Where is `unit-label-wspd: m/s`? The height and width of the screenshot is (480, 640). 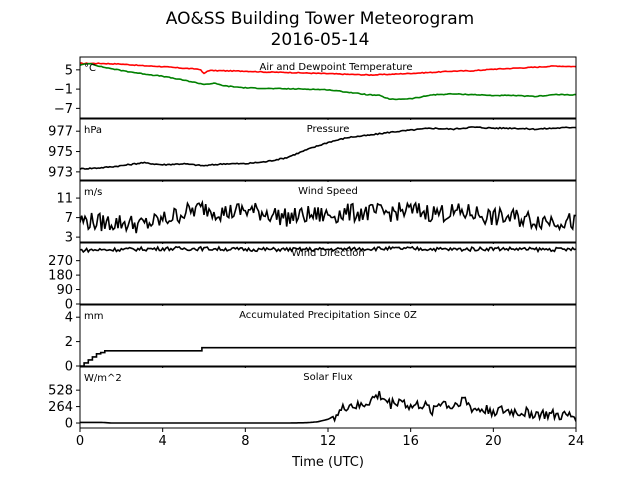
unit-label-wspd: m/s is located at coordinates (93, 192).